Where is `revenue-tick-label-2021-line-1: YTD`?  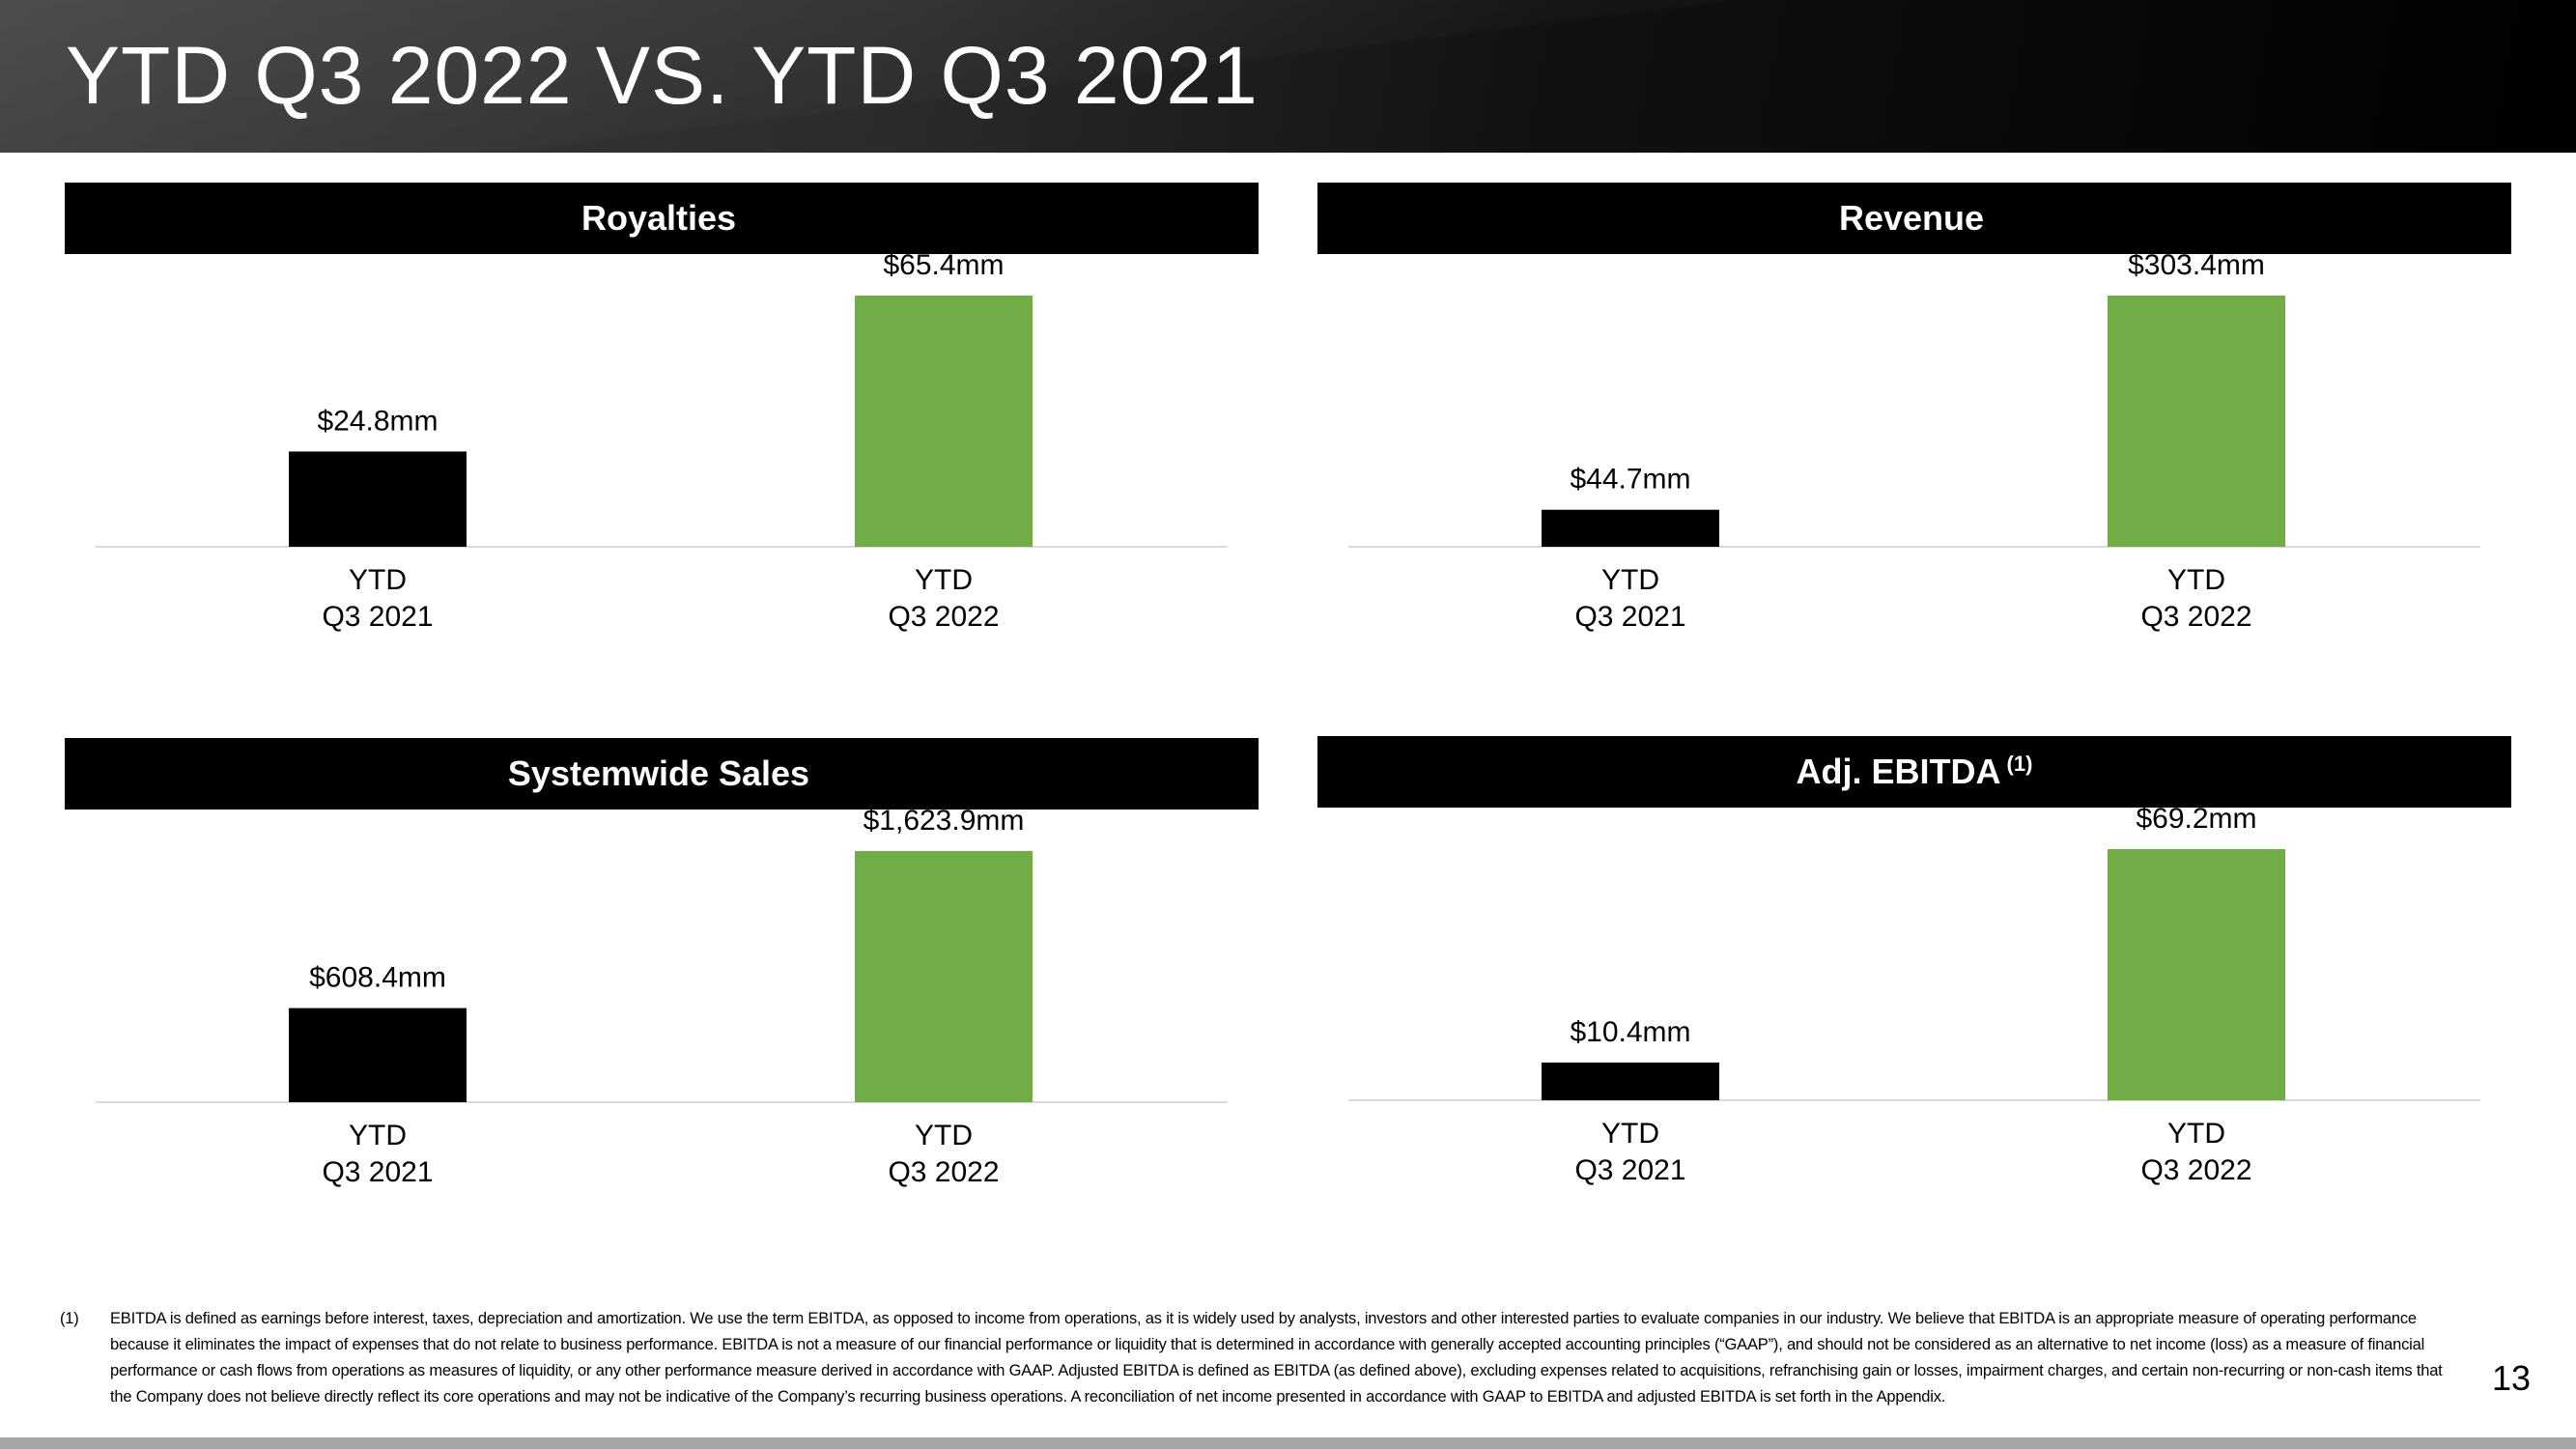
revenue-tick-label-2021-line-1: YTD is located at coordinates (1630, 580).